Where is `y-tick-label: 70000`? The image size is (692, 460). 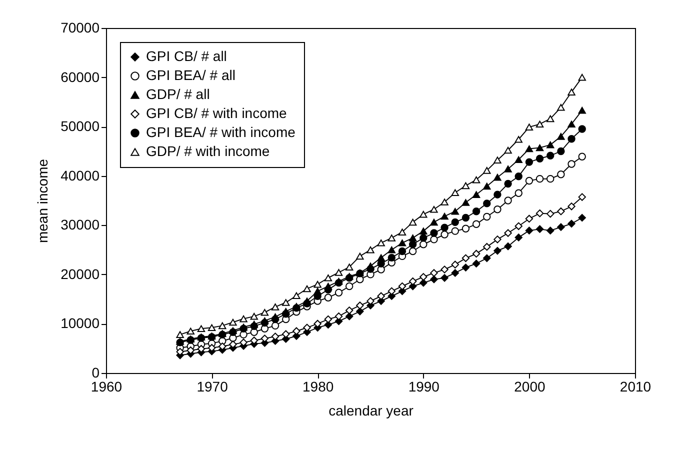 y-tick-label: 70000 is located at coordinates (80, 28).